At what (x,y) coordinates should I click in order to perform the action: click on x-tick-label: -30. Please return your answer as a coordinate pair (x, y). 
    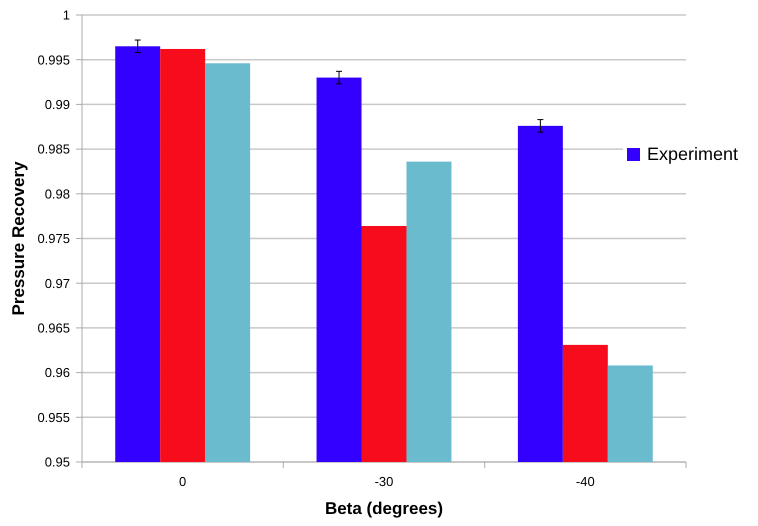
    Looking at the image, I should click on (384, 481).